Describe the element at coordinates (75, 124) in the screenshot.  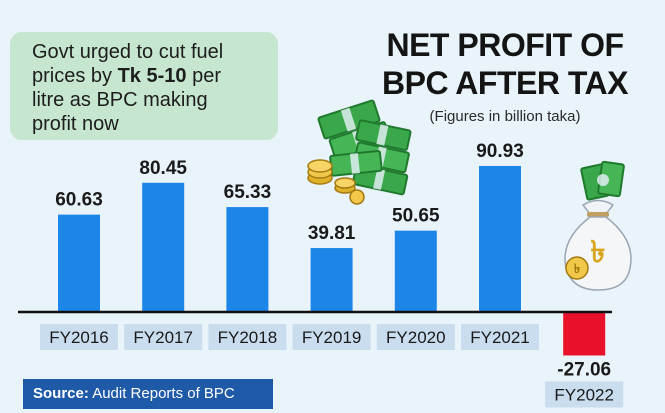
I see `headline-line-4: profit now` at that location.